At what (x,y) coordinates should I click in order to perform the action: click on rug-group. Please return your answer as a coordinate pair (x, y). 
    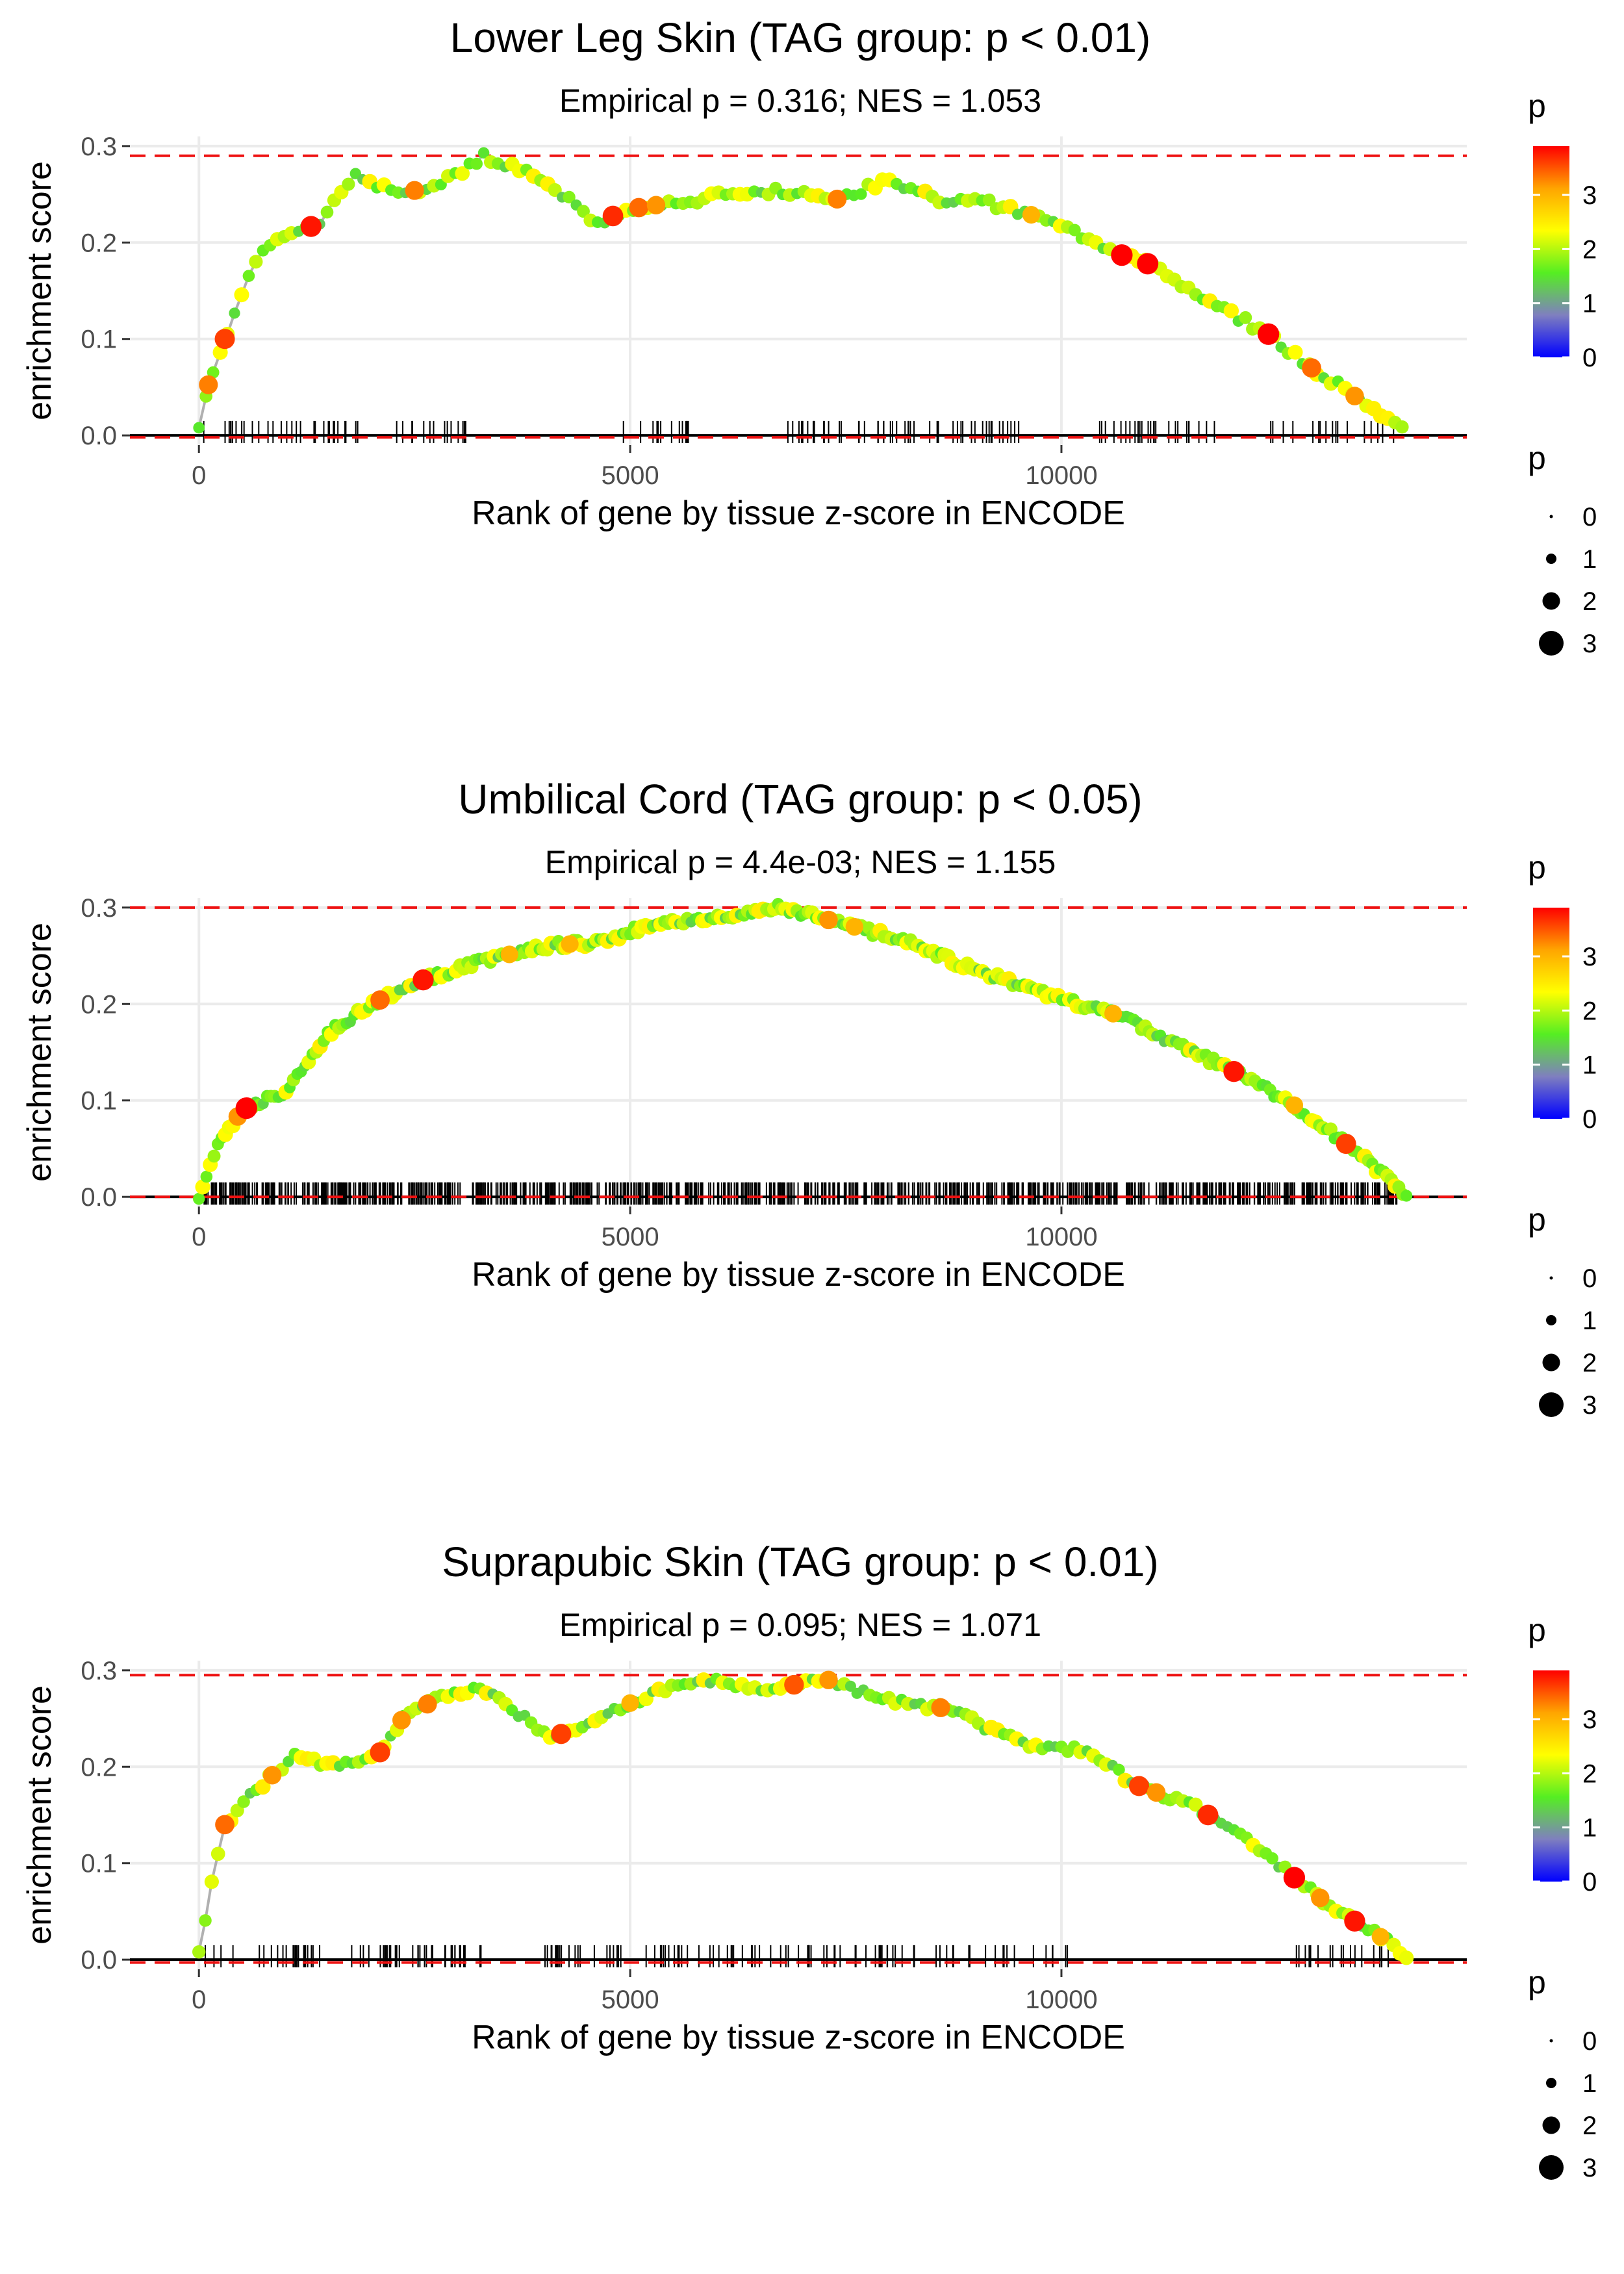
    Looking at the image, I should click on (799, 432).